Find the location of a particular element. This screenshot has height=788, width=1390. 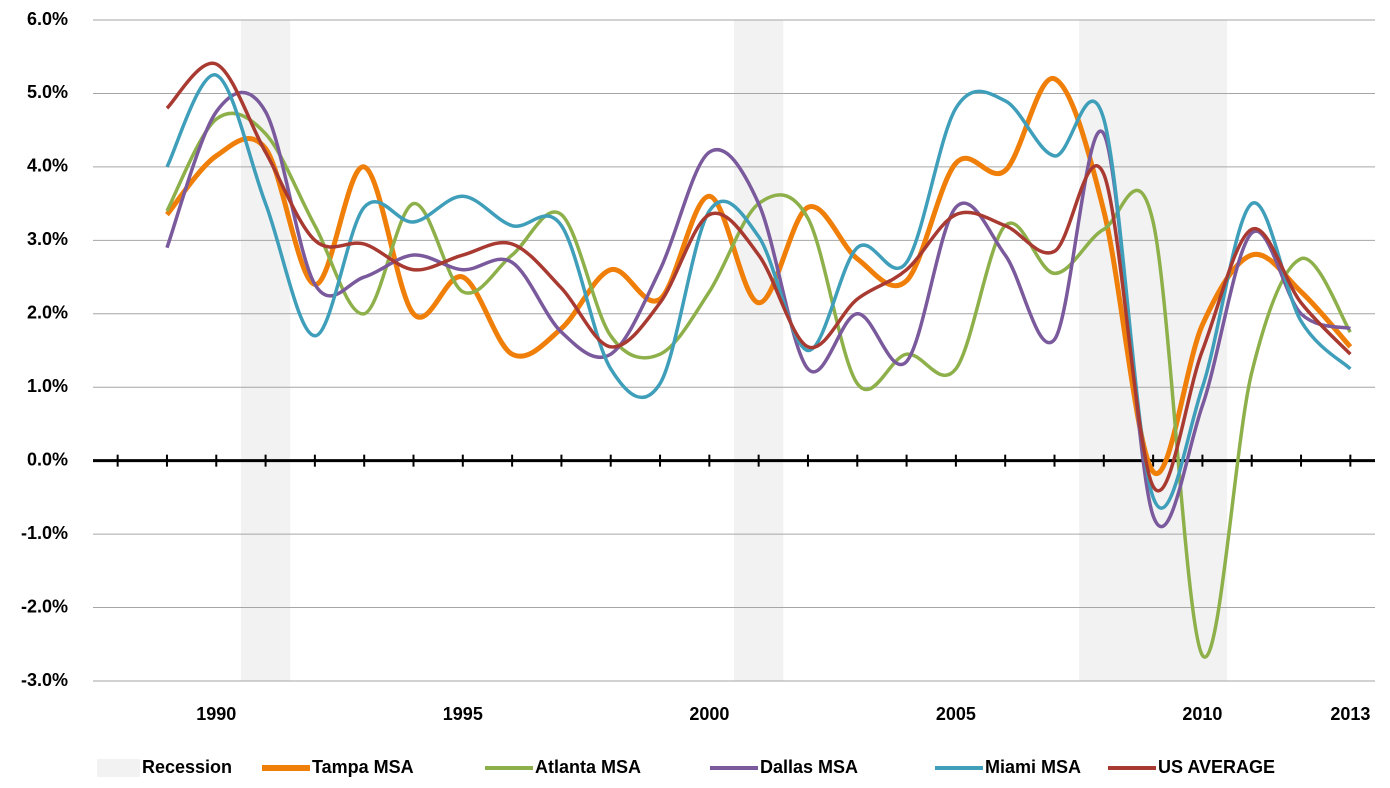

y-tick-label: 3.0% is located at coordinates (47, 239).